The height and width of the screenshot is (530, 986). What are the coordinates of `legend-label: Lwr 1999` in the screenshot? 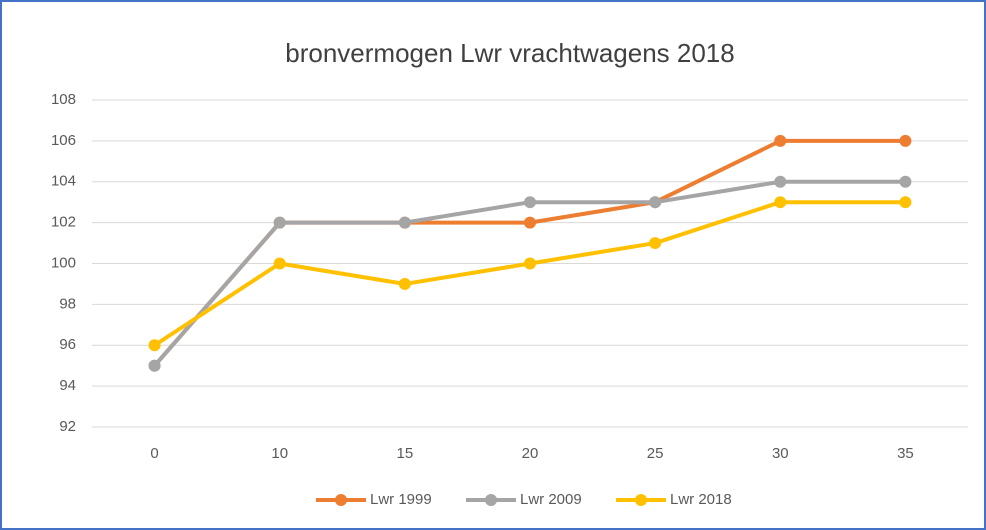 It's located at (401, 499).